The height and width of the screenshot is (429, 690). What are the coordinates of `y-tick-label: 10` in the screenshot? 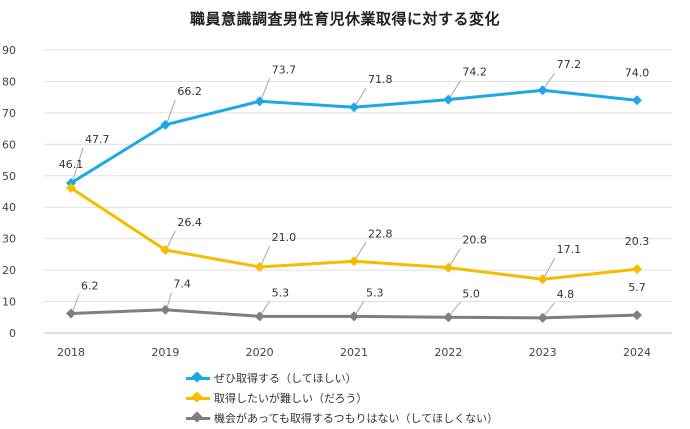 It's located at (9, 302).